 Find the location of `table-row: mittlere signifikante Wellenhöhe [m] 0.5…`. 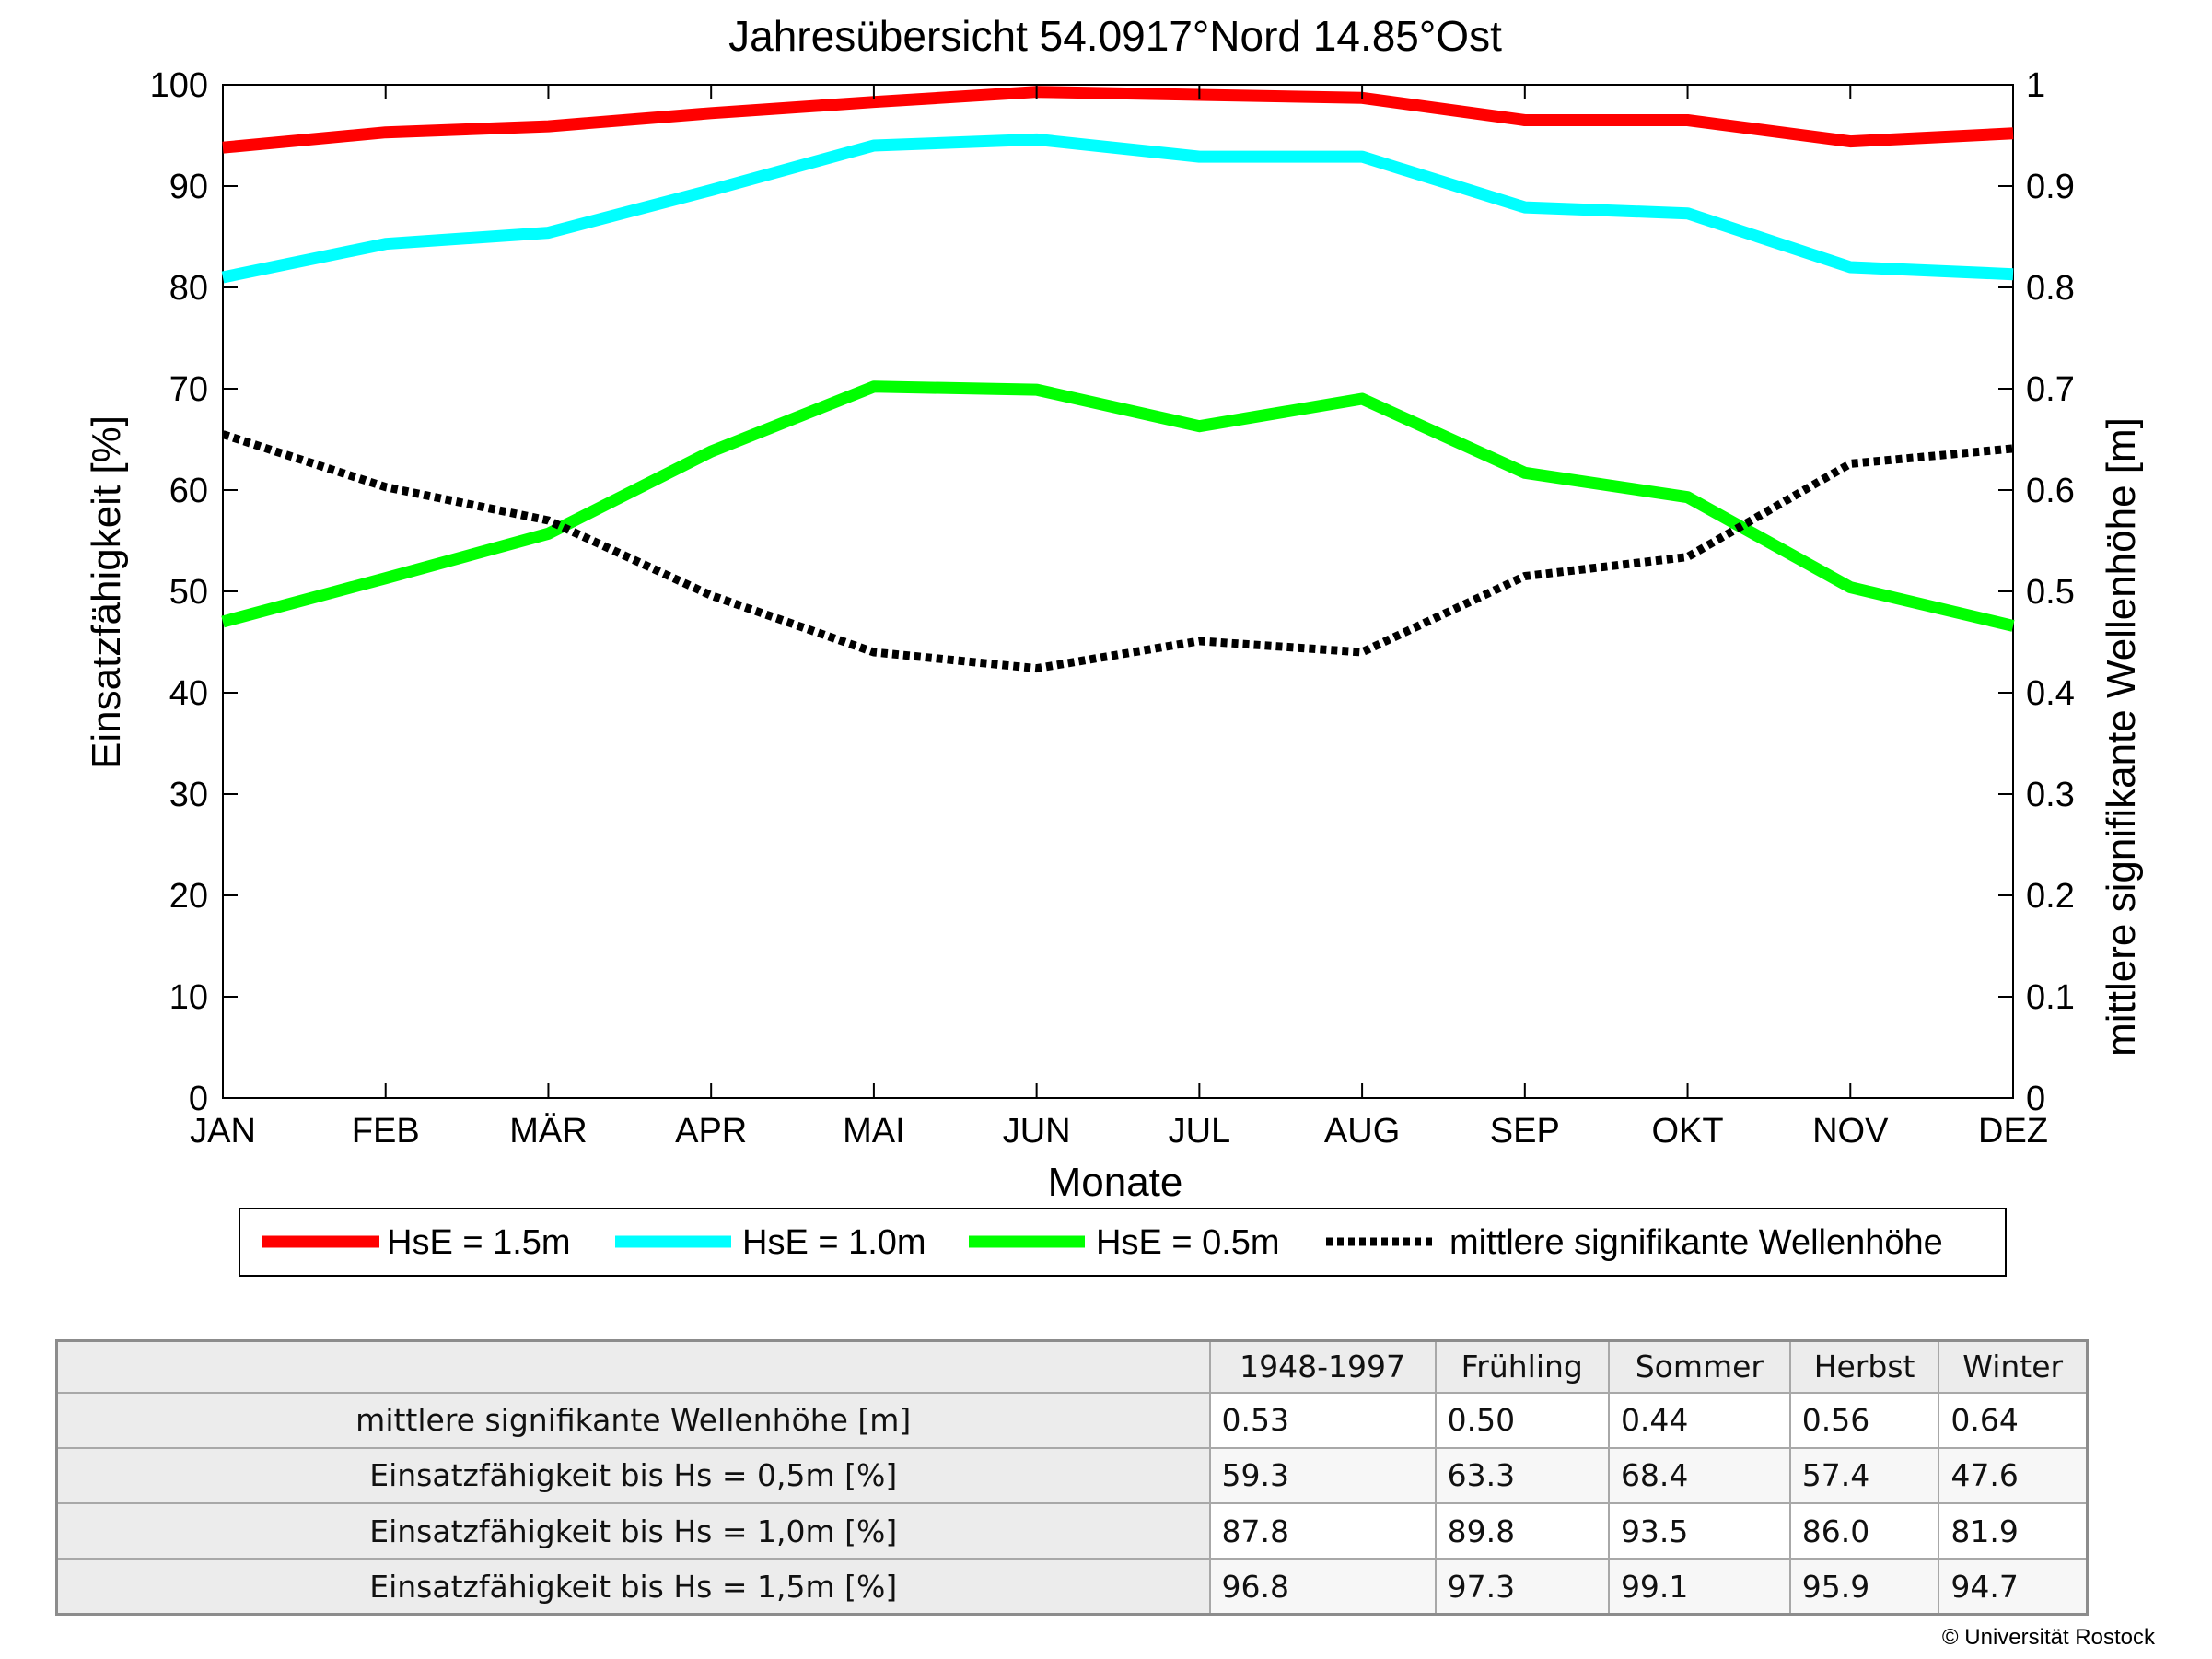

table-row: mittlere signifikante Wellenhöhe [m] 0.5… is located at coordinates (1072, 1420).